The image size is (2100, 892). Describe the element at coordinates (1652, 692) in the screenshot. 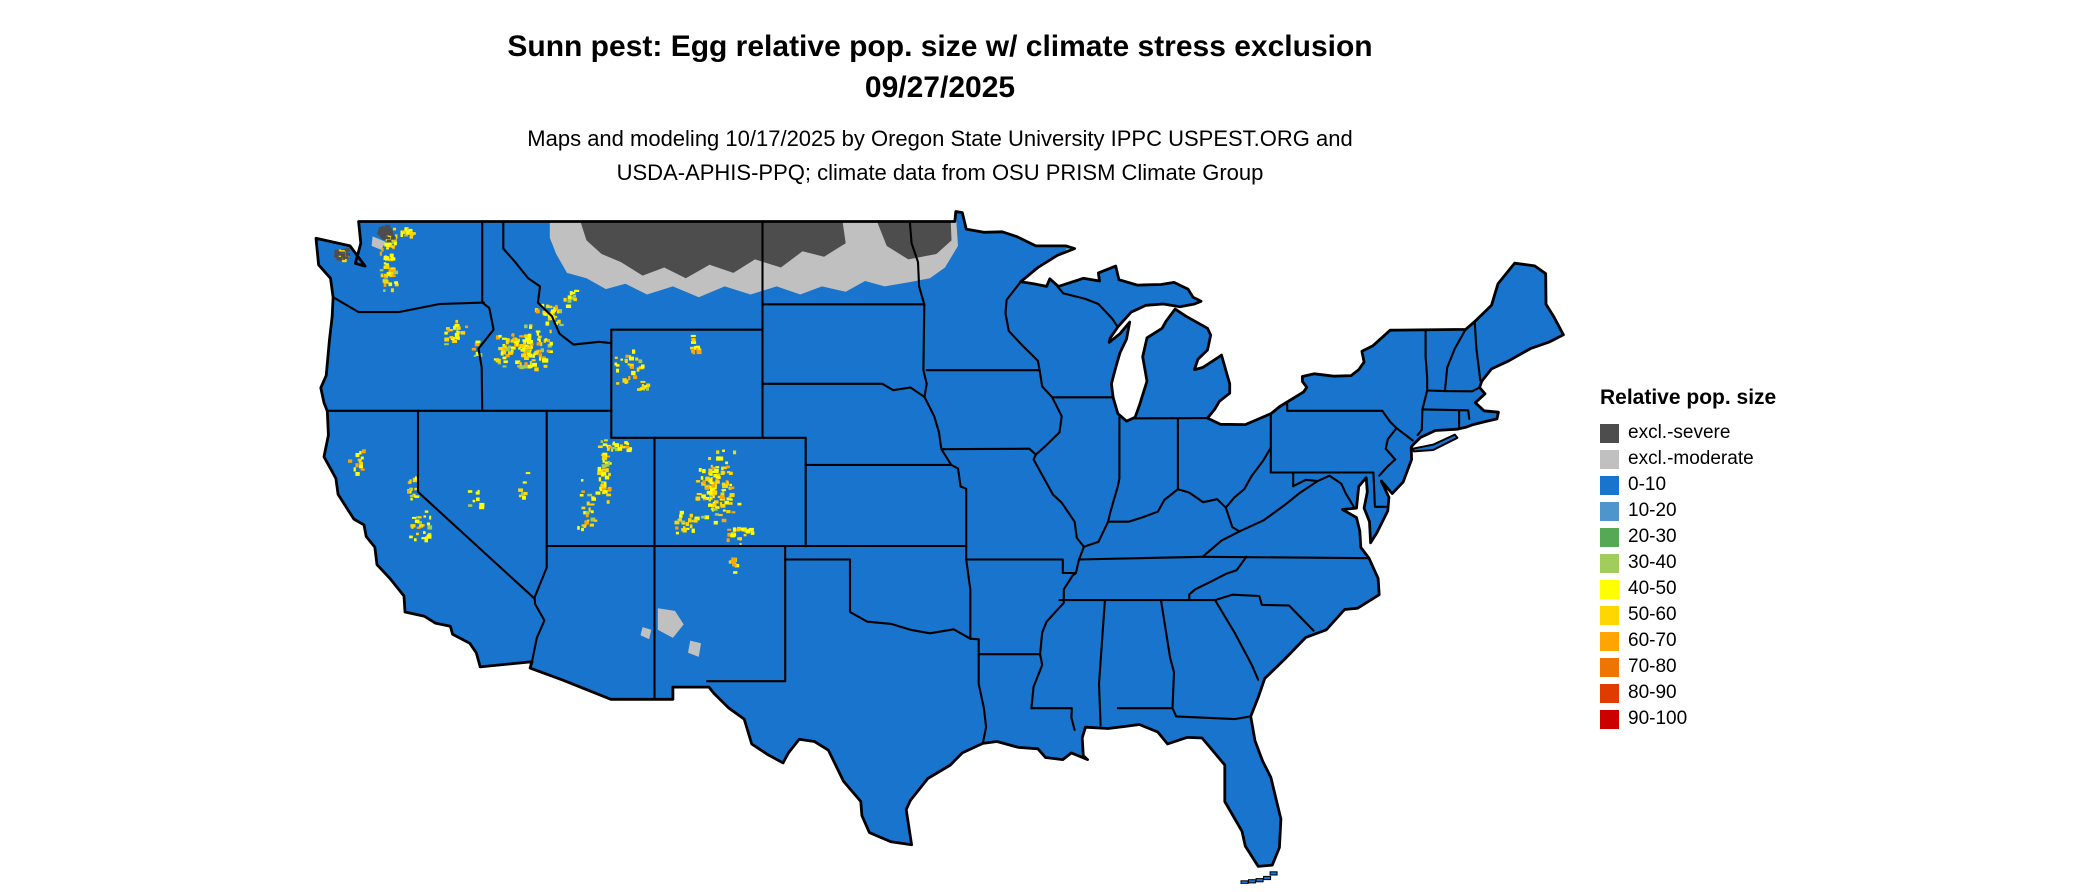

I see `legend-label: 80-90` at that location.